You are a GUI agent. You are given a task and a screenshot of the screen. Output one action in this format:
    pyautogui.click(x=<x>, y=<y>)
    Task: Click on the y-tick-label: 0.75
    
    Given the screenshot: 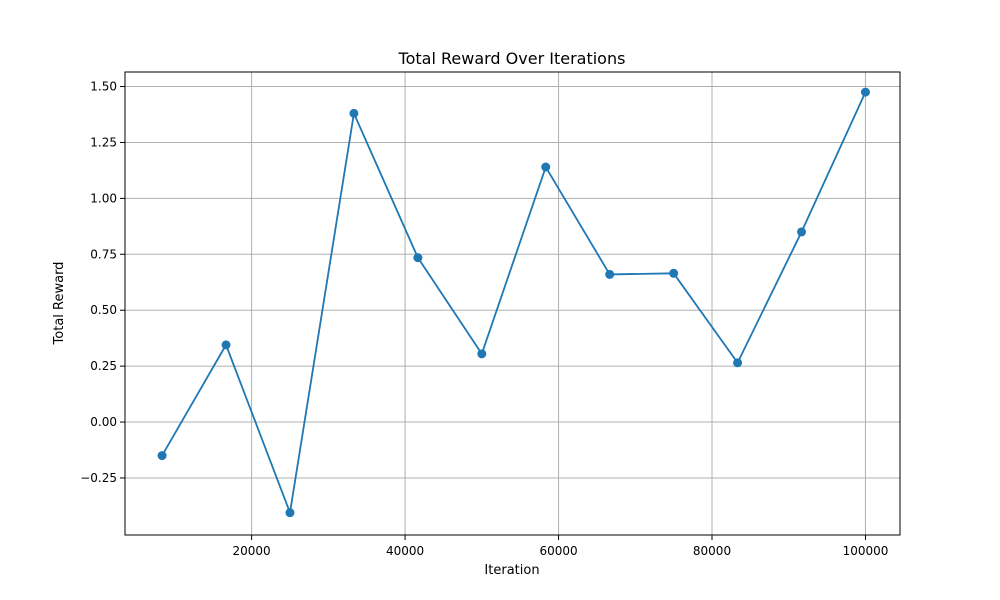 What is the action you would take?
    pyautogui.click(x=103, y=254)
    